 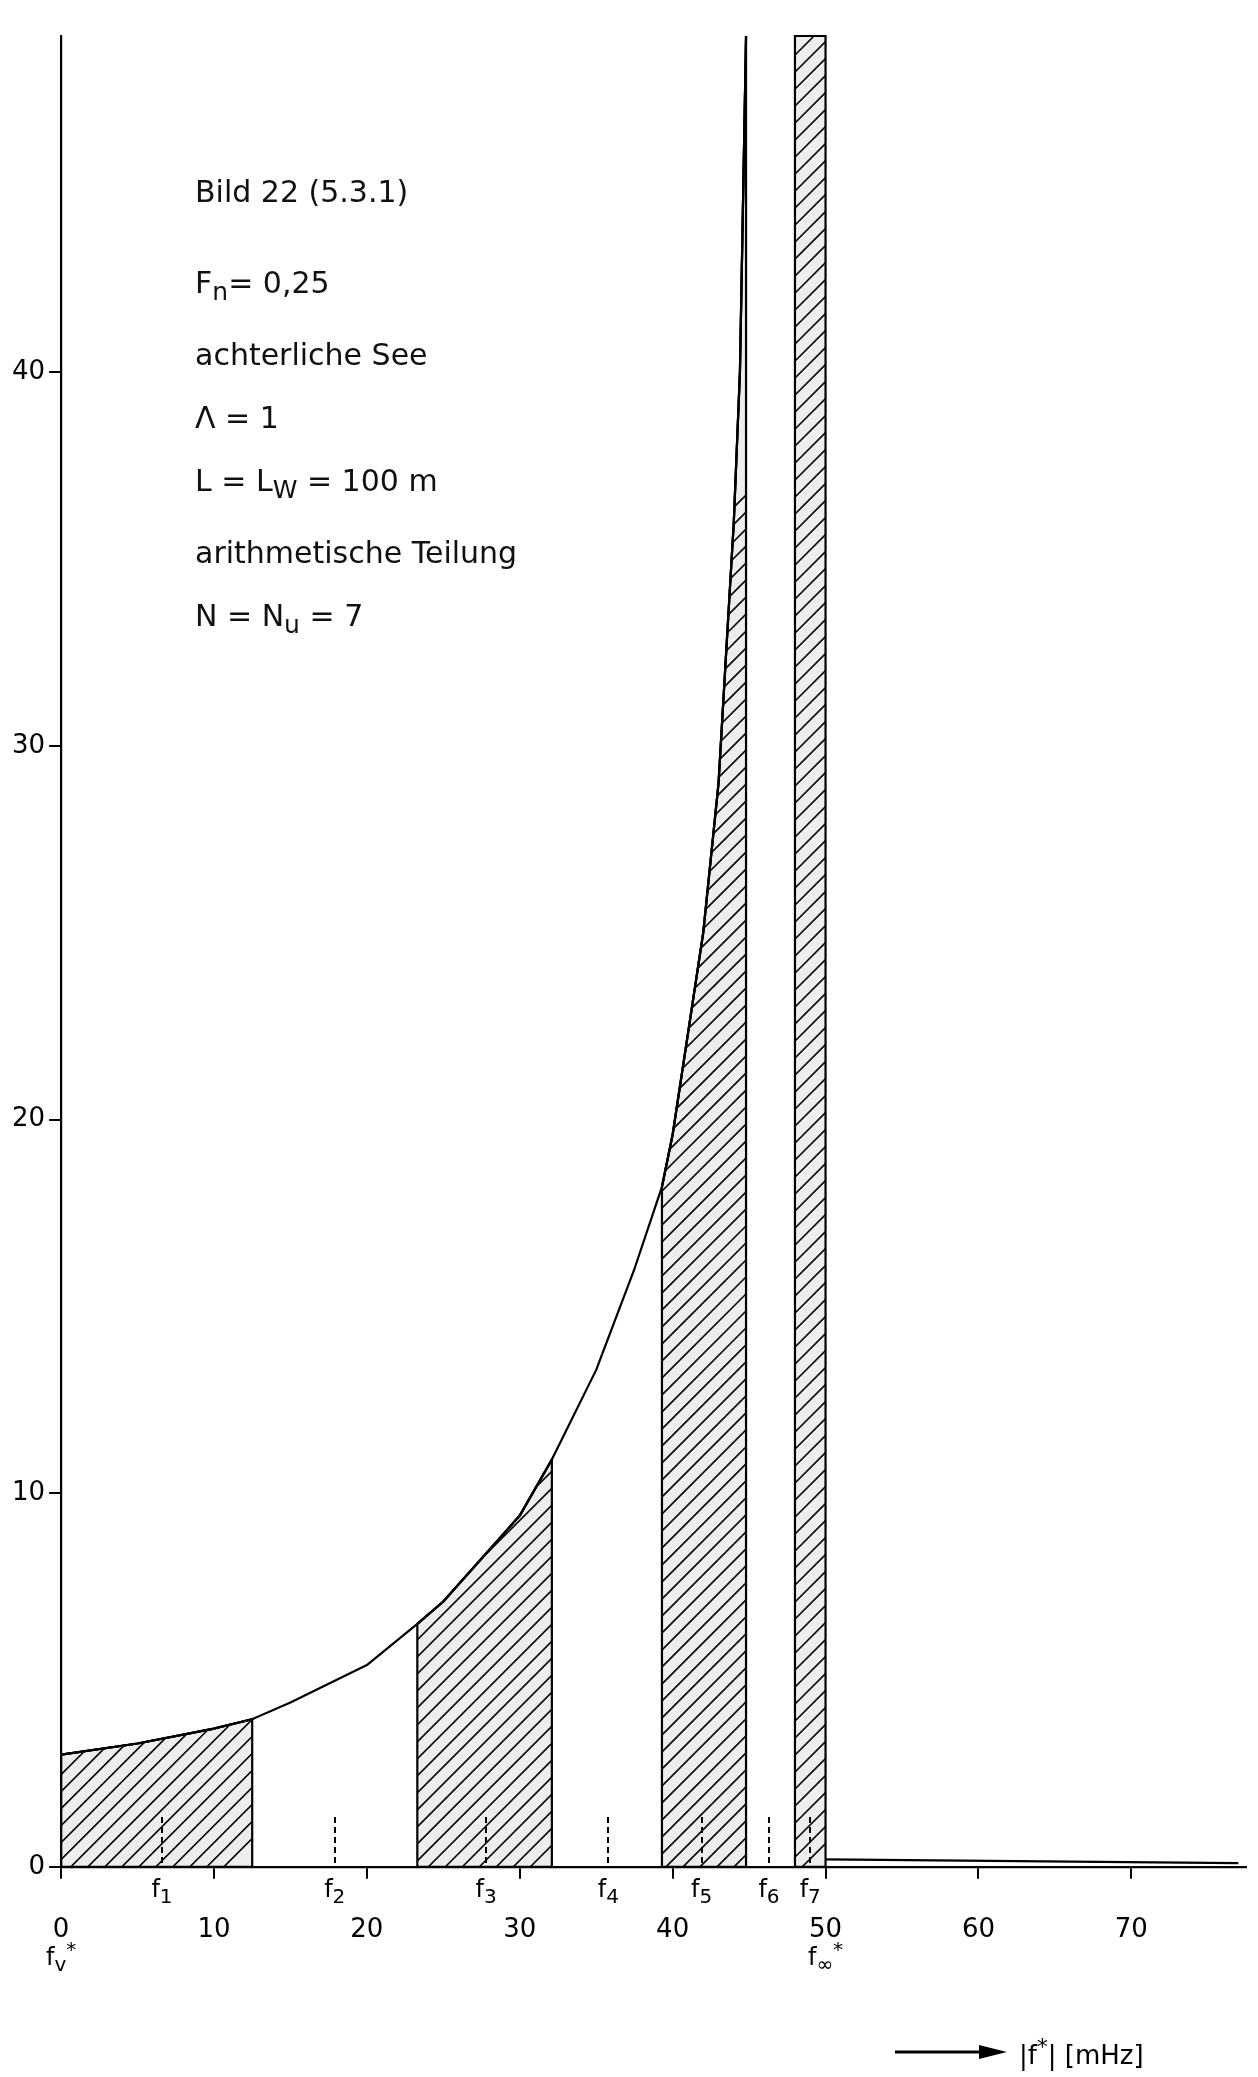 I want to click on annotation: Λ = 1, so click(x=237, y=418).